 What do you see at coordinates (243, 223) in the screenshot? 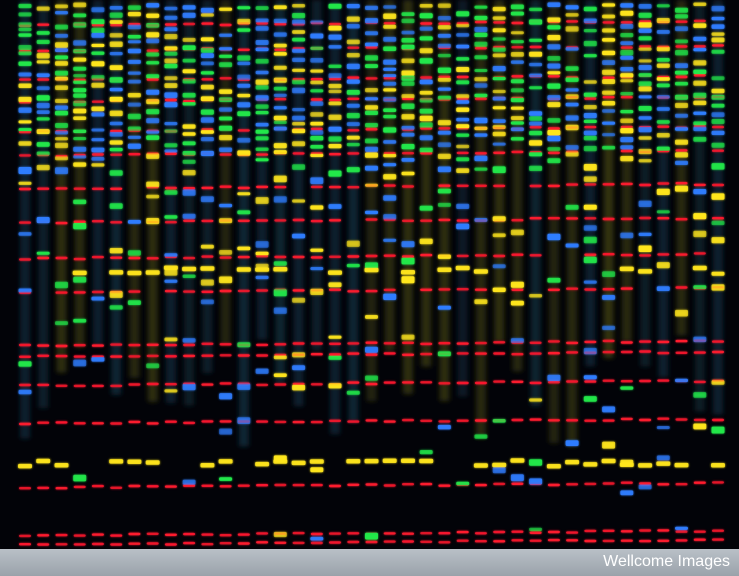
I see `lane-smear` at bounding box center [243, 223].